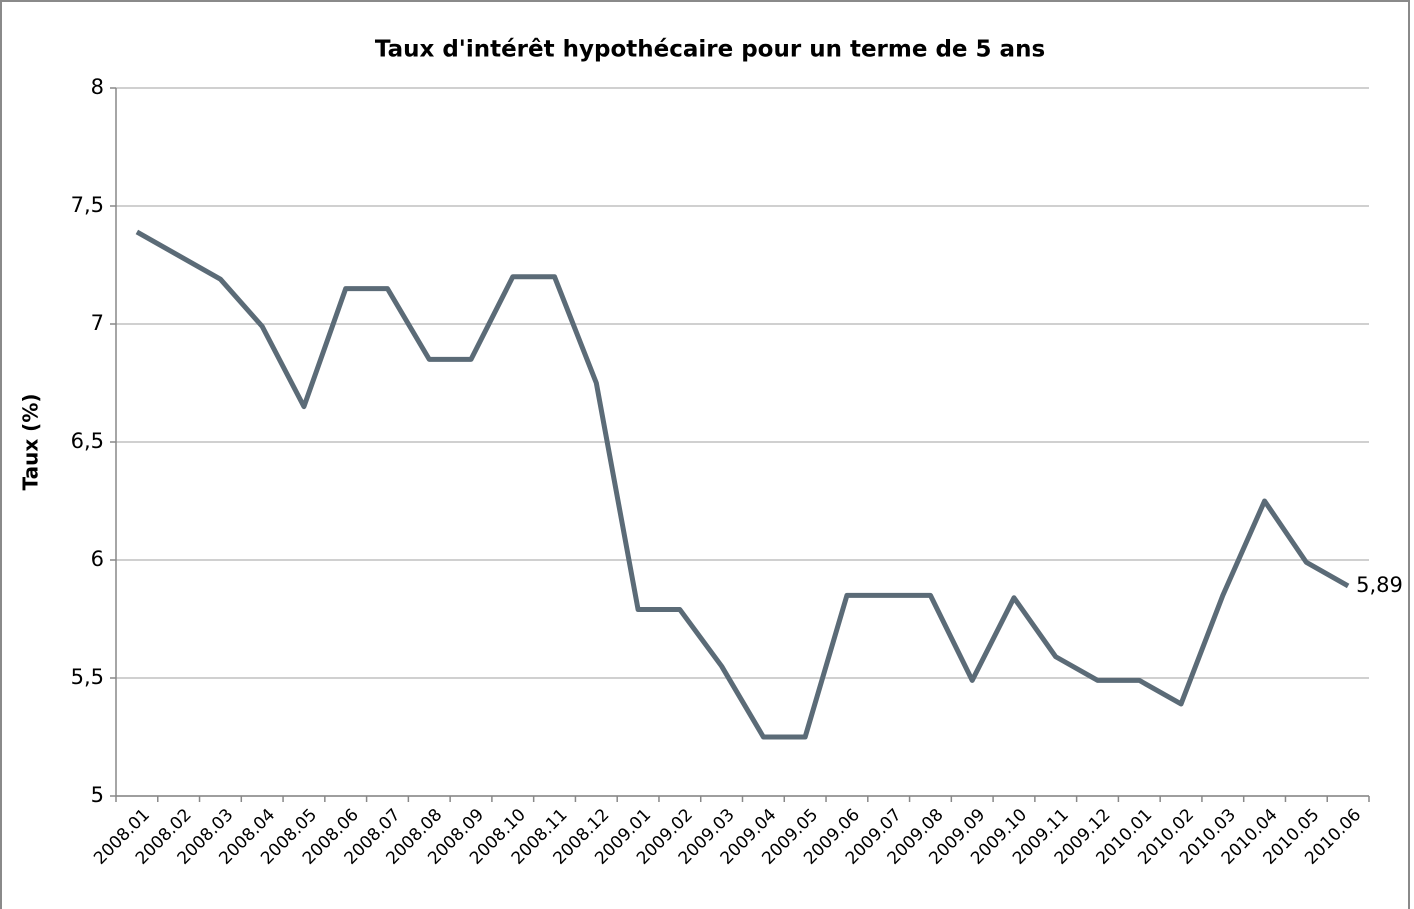 The height and width of the screenshot is (909, 1414). Describe the element at coordinates (97, 559) in the screenshot. I see `y-tick-label: 6` at that location.